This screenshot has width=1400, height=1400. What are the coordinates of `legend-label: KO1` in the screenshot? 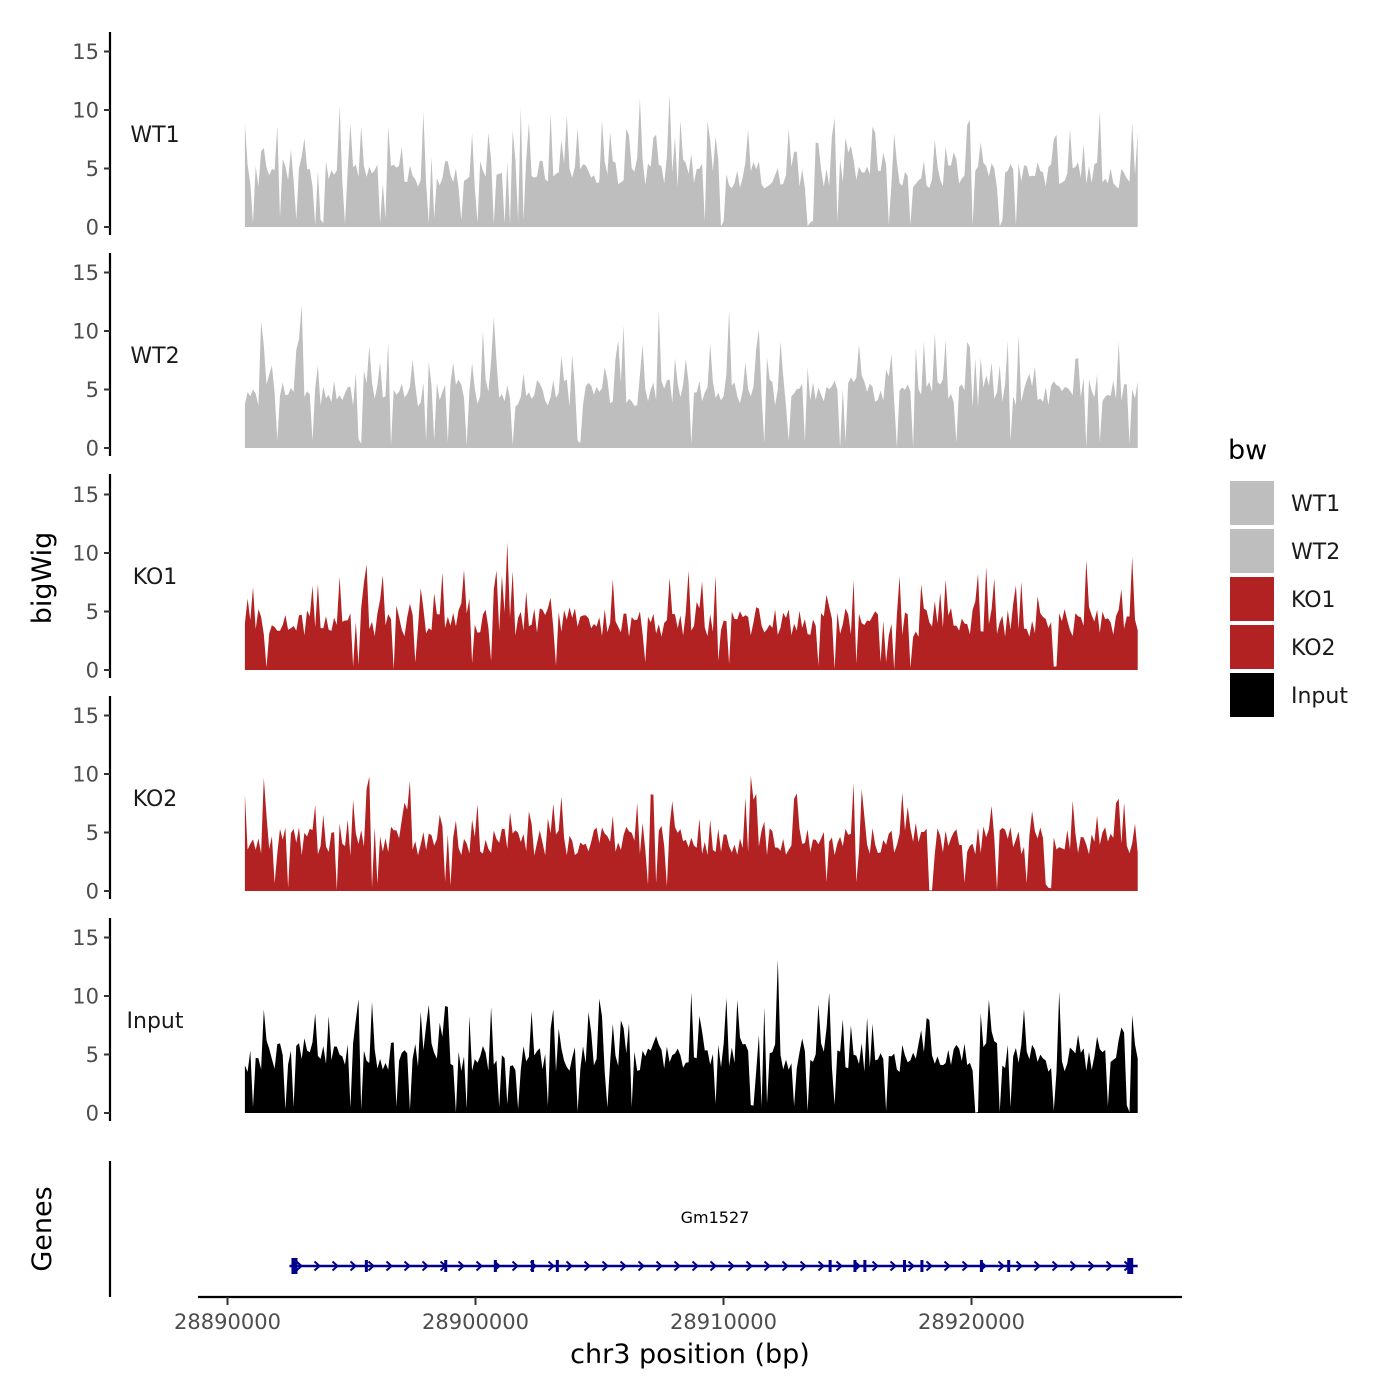 It's located at (1313, 600).